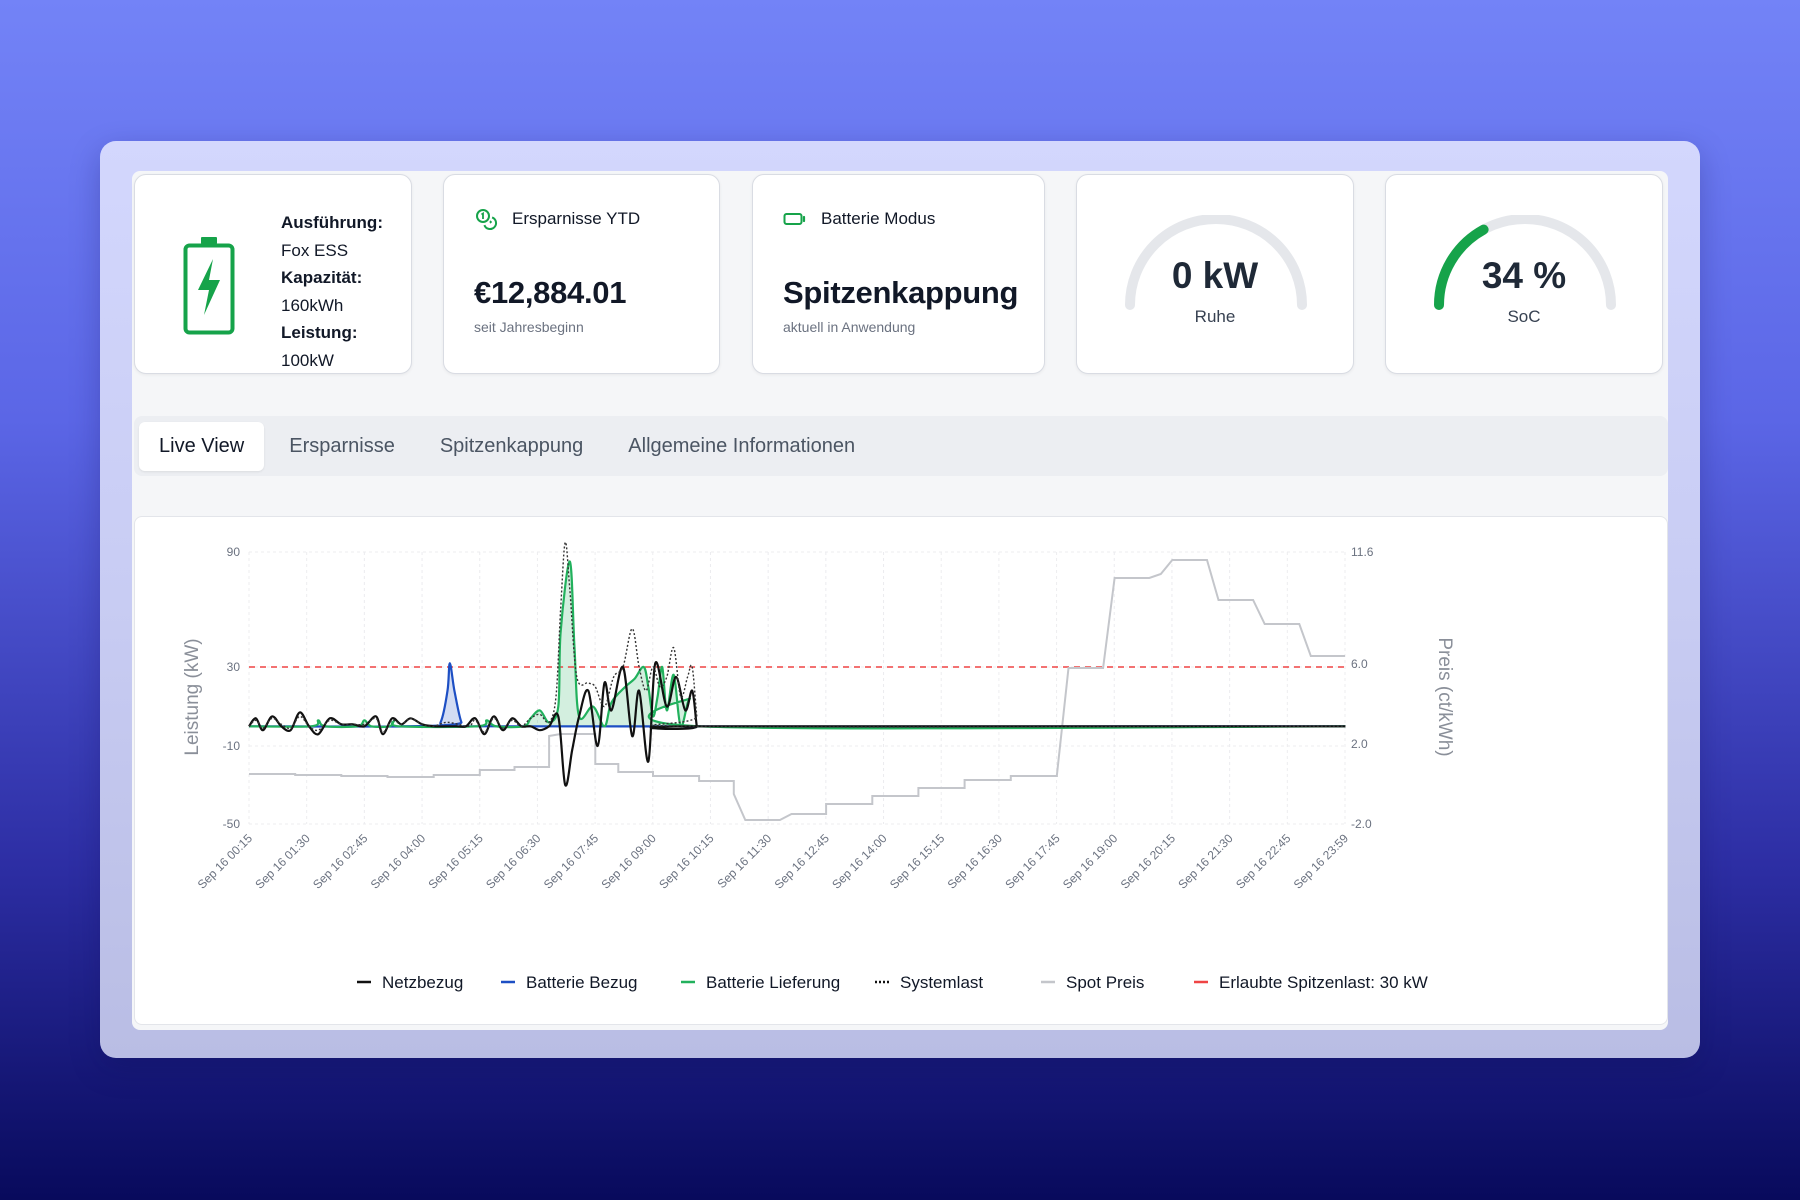 The height and width of the screenshot is (1200, 1800). What do you see at coordinates (1321, 861) in the screenshot?
I see `x-tick-label: Sep 16 23:59` at bounding box center [1321, 861].